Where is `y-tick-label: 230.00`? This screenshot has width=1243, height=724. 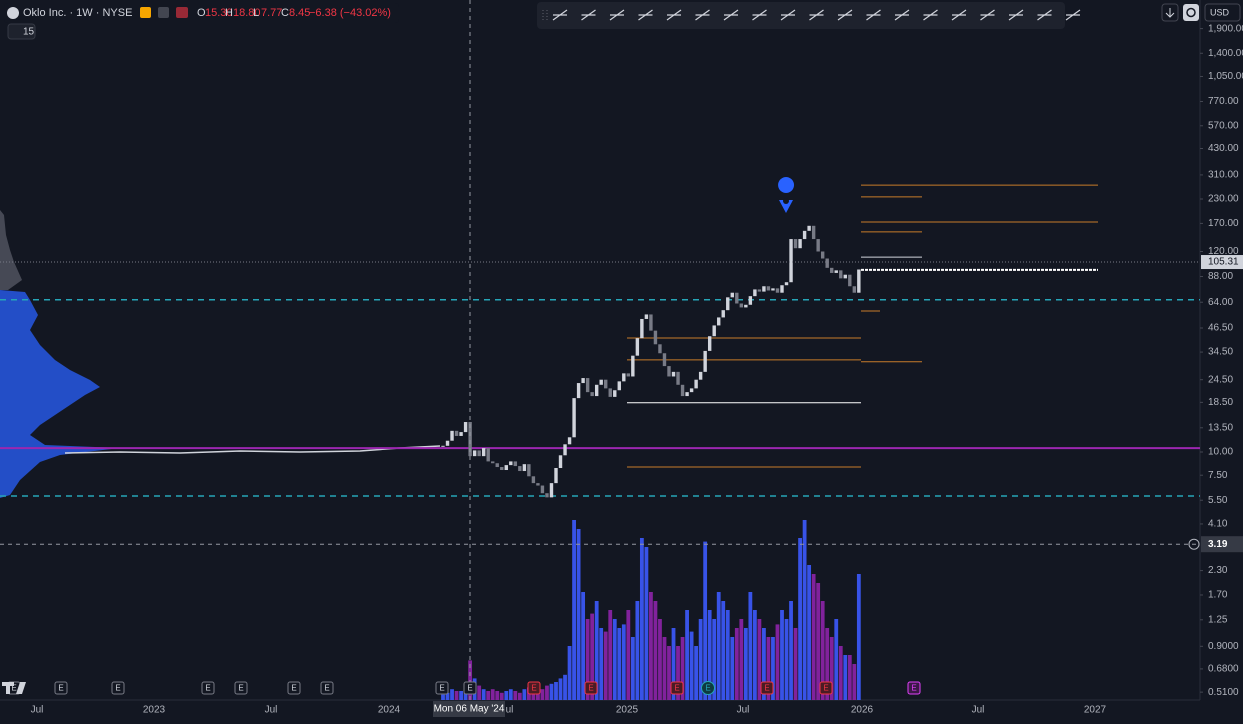
y-tick-label: 230.00 is located at coordinates (1223, 199).